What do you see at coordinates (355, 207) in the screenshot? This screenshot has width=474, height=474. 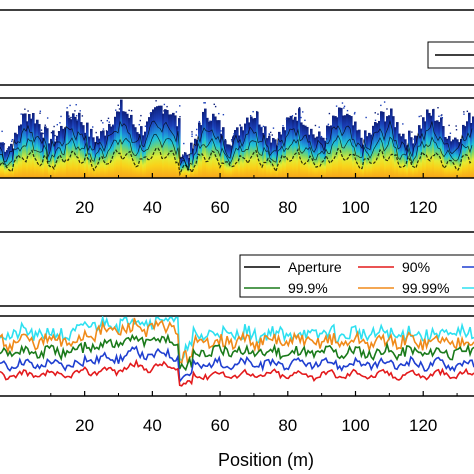 I see `heatmap-x-tick-label: 100` at bounding box center [355, 207].